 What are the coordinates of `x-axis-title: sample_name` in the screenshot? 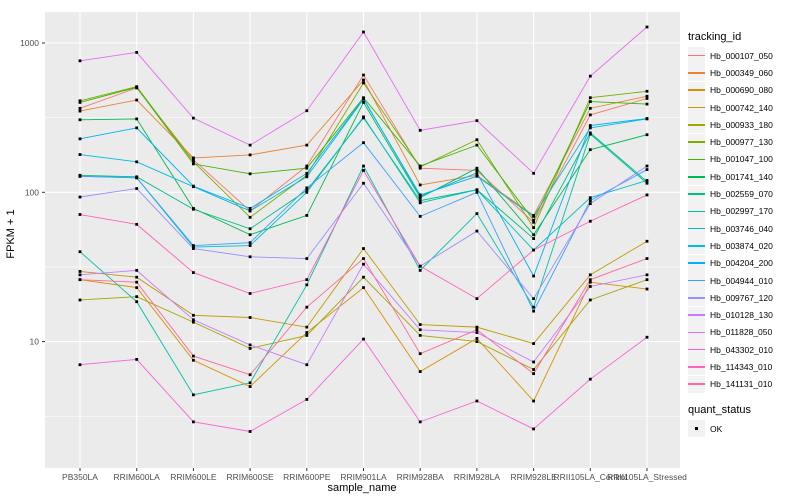 It's located at (361, 488).